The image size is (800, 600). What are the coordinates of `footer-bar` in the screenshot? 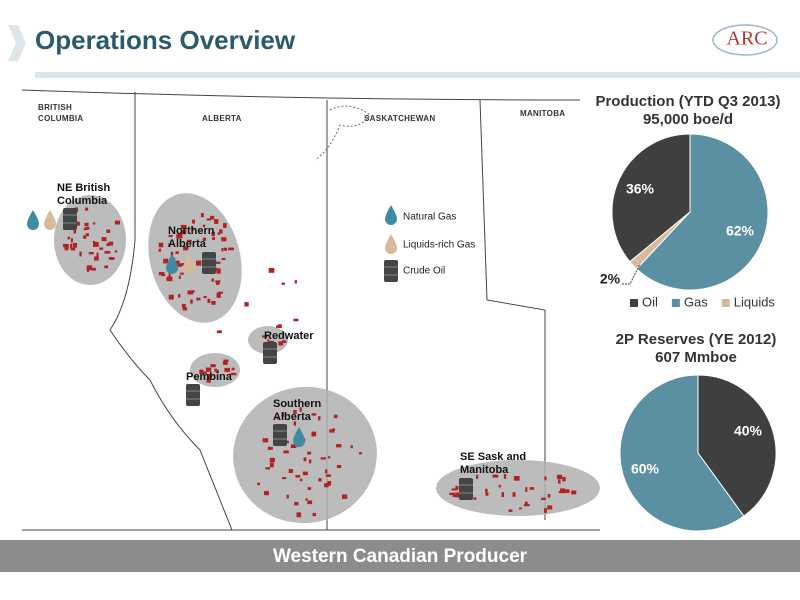 It's located at (400, 556).